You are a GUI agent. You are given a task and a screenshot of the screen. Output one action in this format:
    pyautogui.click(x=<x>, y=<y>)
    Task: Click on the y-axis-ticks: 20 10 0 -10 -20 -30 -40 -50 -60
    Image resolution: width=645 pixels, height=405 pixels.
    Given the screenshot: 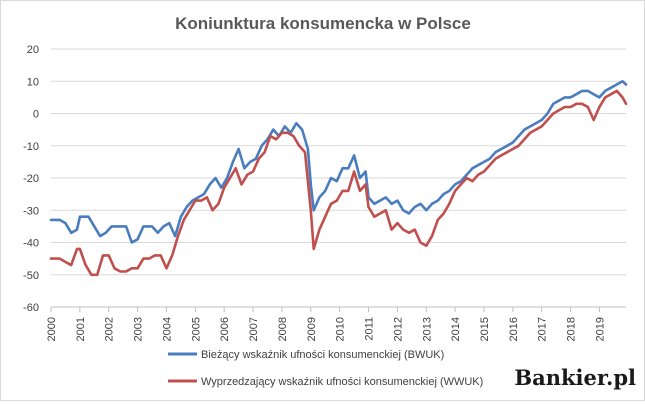 What is the action you would take?
    pyautogui.click(x=31, y=179)
    